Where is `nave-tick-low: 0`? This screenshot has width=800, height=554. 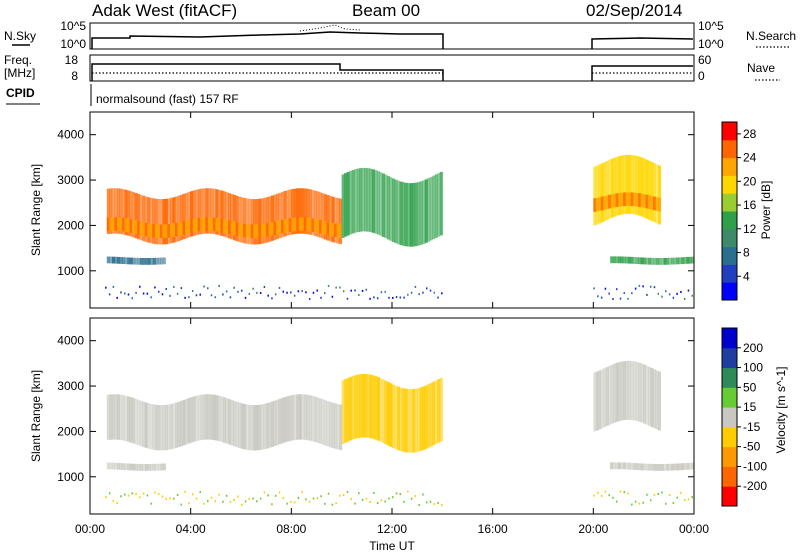
nave-tick-low: 0 is located at coordinates (701, 76).